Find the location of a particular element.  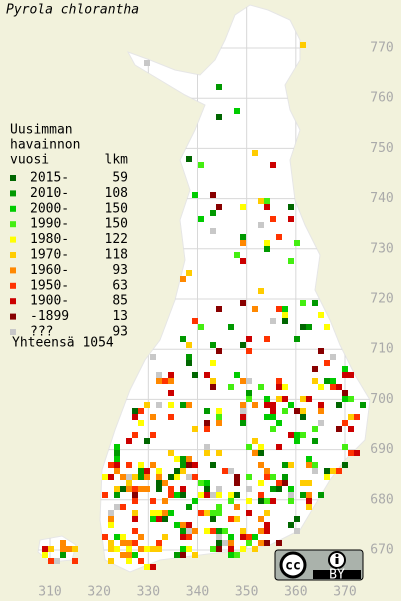

legend-background is located at coordinates (68, 236).